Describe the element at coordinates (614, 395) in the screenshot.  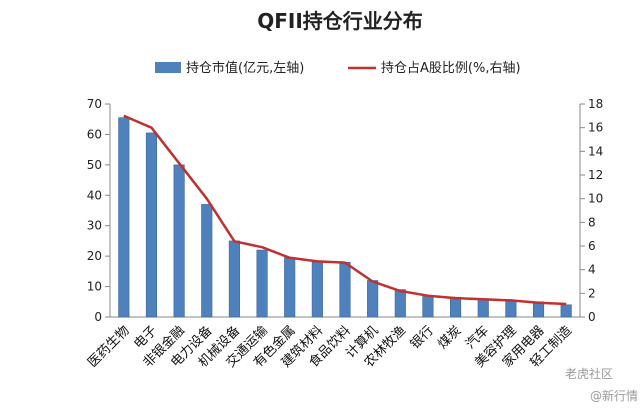
I see `watermark-sub: @新行情` at that location.